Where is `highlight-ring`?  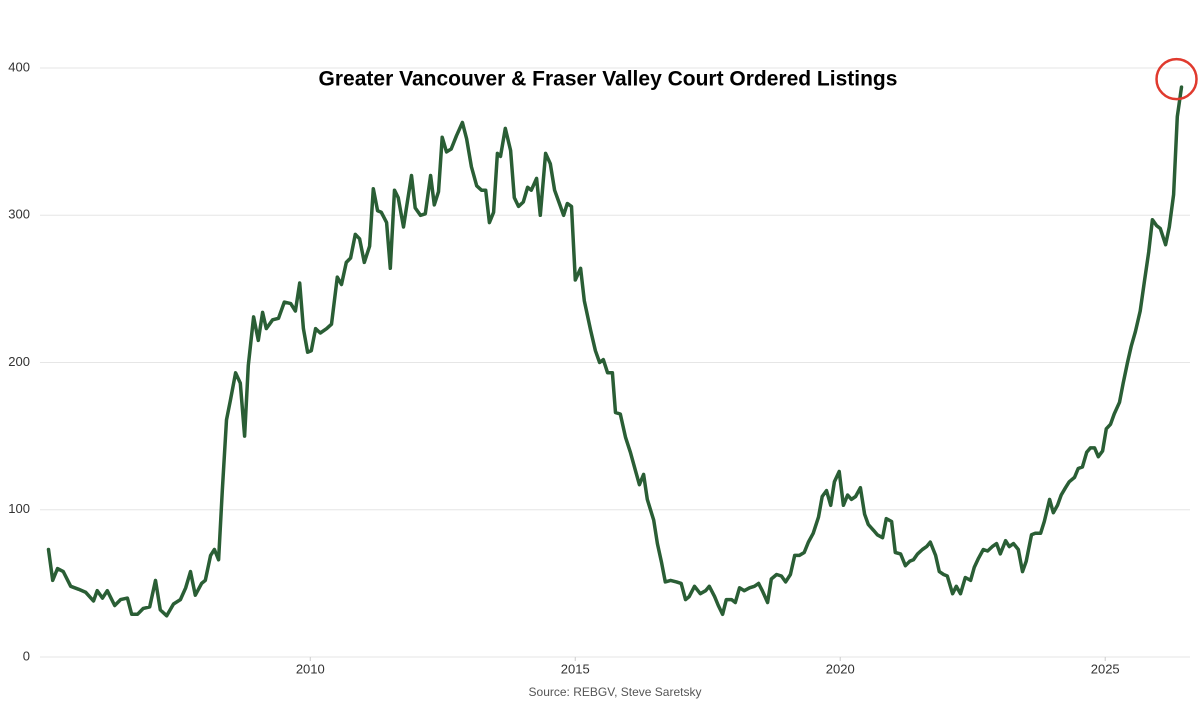 highlight-ring is located at coordinates (1176, 79).